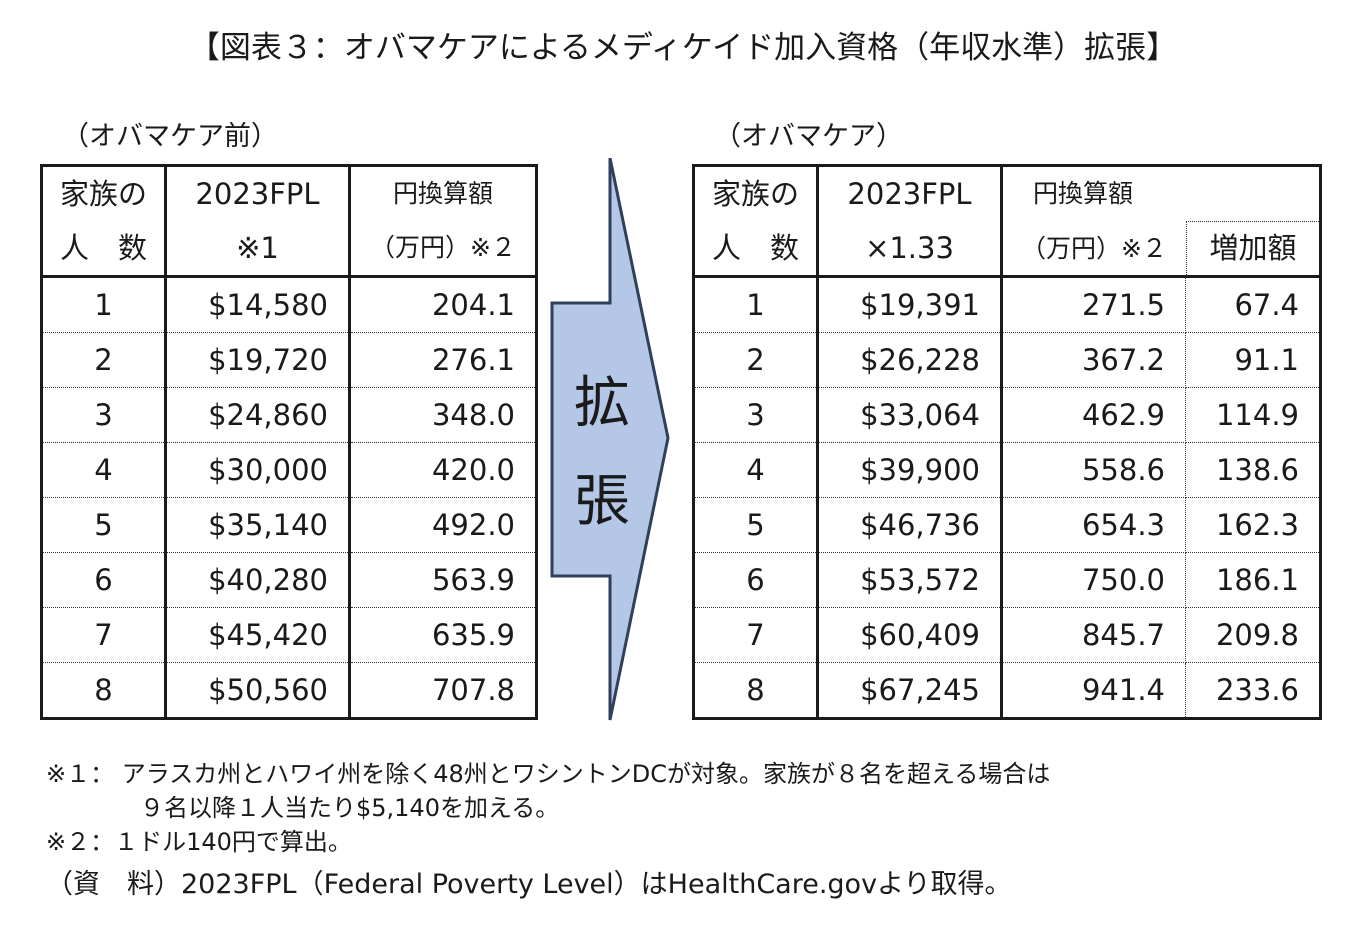  I want to click on yen-cell: 845.7, so click(1093, 635).